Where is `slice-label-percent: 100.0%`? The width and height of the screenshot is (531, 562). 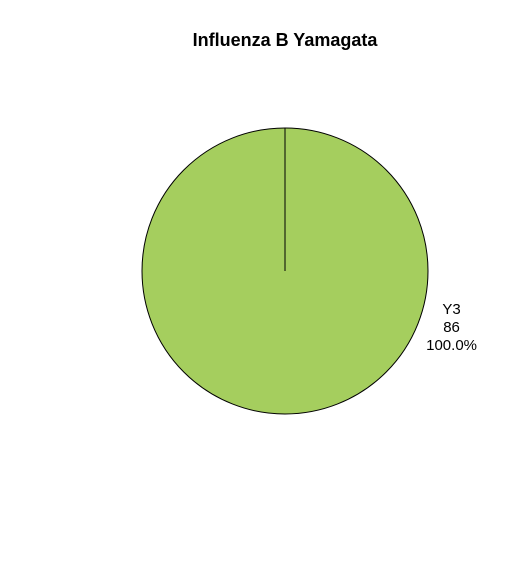
slice-label-percent: 100.0% is located at coordinates (451, 345).